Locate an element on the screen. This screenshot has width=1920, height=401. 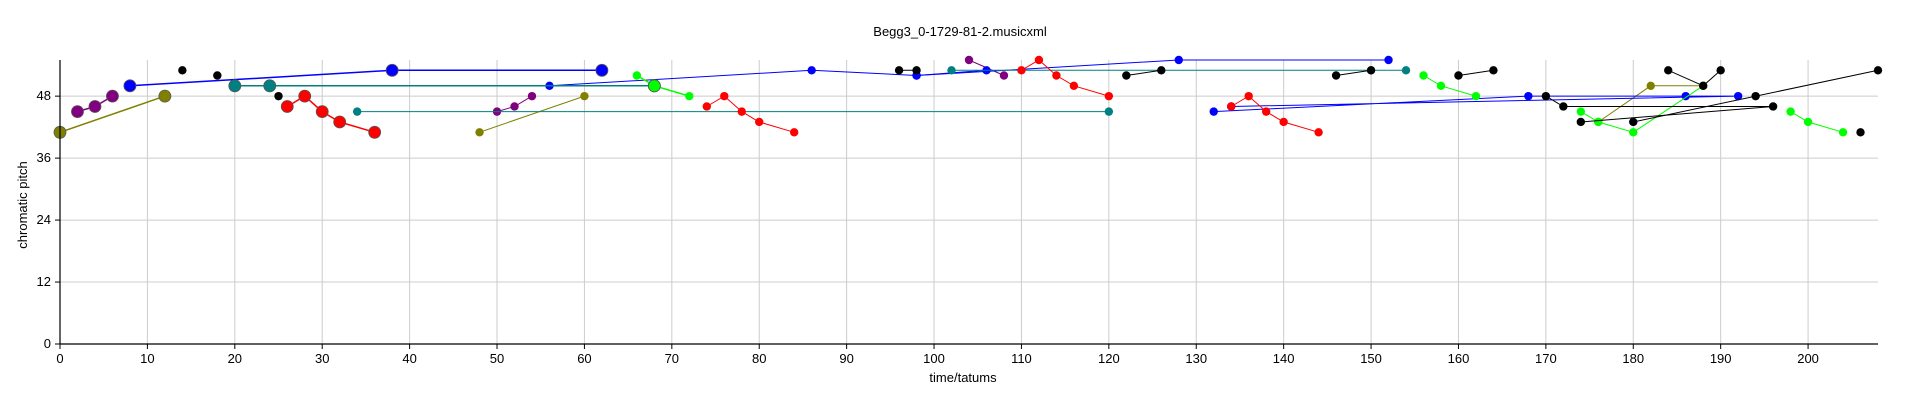
x-tick-label: 60 is located at coordinates (584, 358).